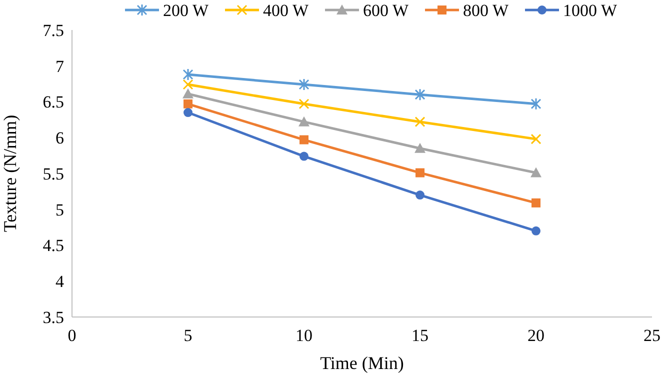  What do you see at coordinates (536, 335) in the screenshot?
I see `x-tick-label: 20` at bounding box center [536, 335].